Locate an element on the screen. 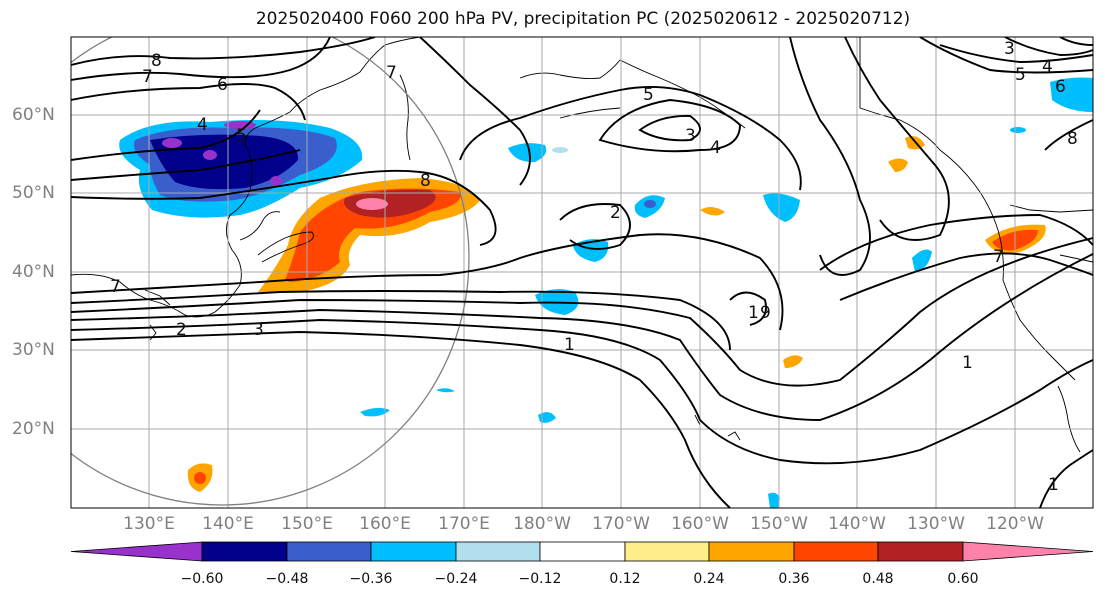 This screenshot has height=601, width=1105. colorbar-tick-label: 0.36 is located at coordinates (794, 579).